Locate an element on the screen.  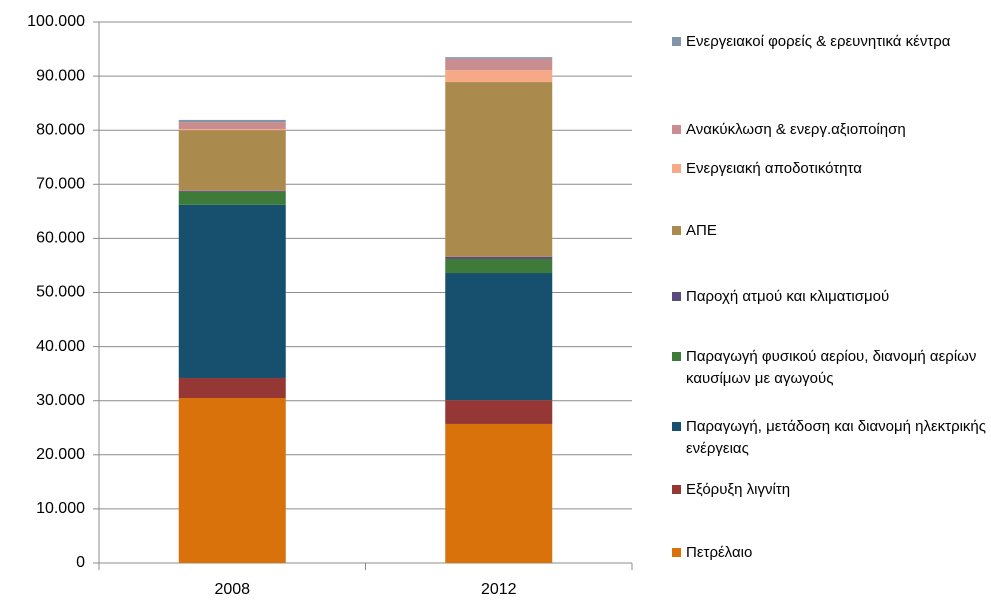
legend-label: ΑΠΕ is located at coordinates (701, 230).